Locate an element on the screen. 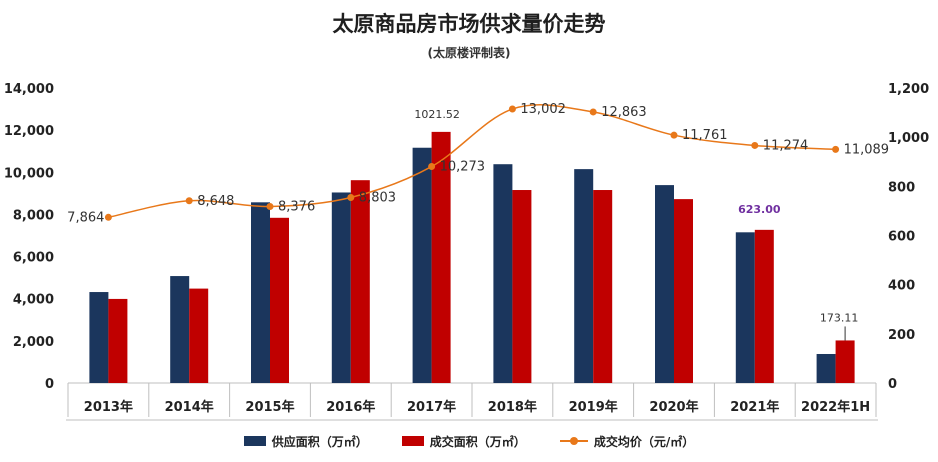 The width and height of the screenshot is (938, 462). price-data-label: 11,761 is located at coordinates (705, 135).